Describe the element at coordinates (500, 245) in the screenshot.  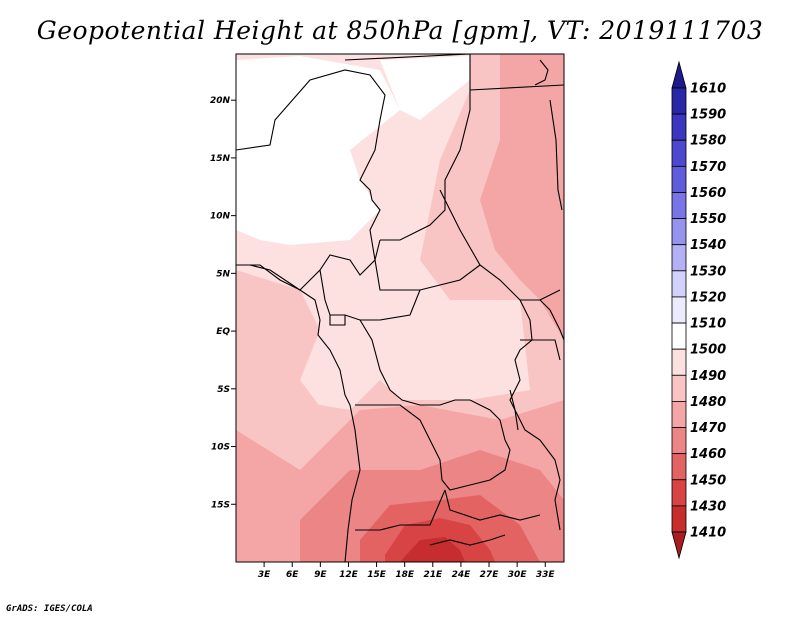
I see `border-sudan-south` at that location.